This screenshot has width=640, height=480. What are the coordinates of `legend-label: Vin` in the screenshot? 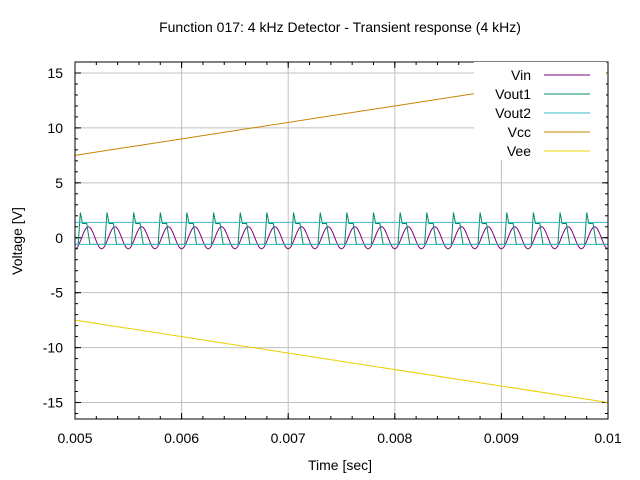 It's located at (521, 75).